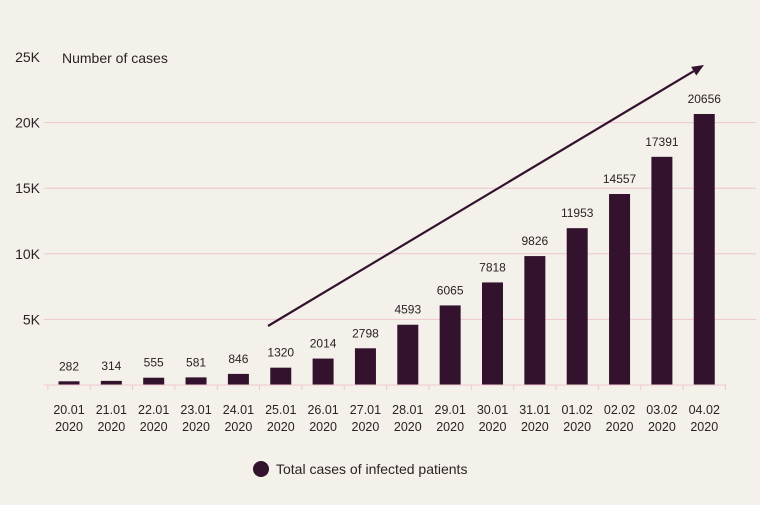 The height and width of the screenshot is (505, 760). I want to click on y-tick-label: 20K, so click(28, 123).